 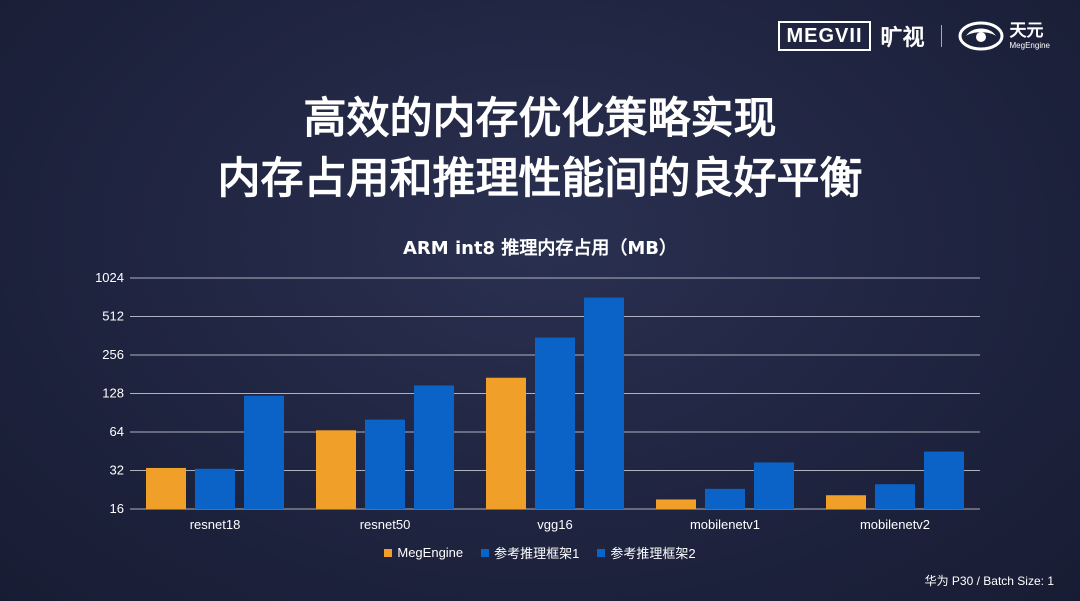 What do you see at coordinates (989, 581) in the screenshot?
I see `device-footnote: 华为 P30 / Batch Size: 1` at bounding box center [989, 581].